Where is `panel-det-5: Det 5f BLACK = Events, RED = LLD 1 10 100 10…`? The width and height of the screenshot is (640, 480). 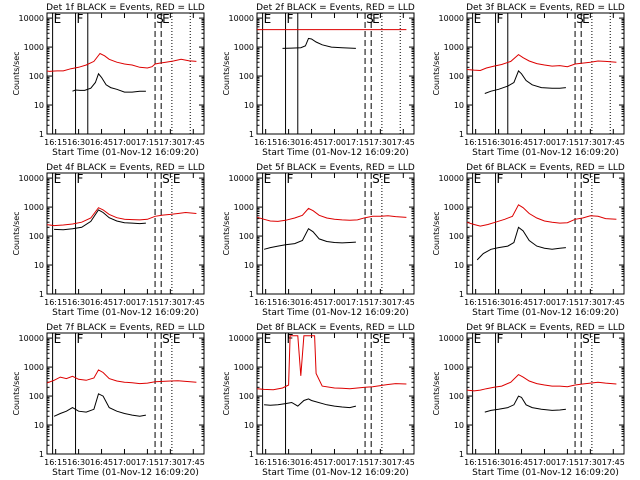 panel-det-5: Det 5f BLACK = Events, RED = LLD 1 10 100 10… is located at coordinates (318, 240).